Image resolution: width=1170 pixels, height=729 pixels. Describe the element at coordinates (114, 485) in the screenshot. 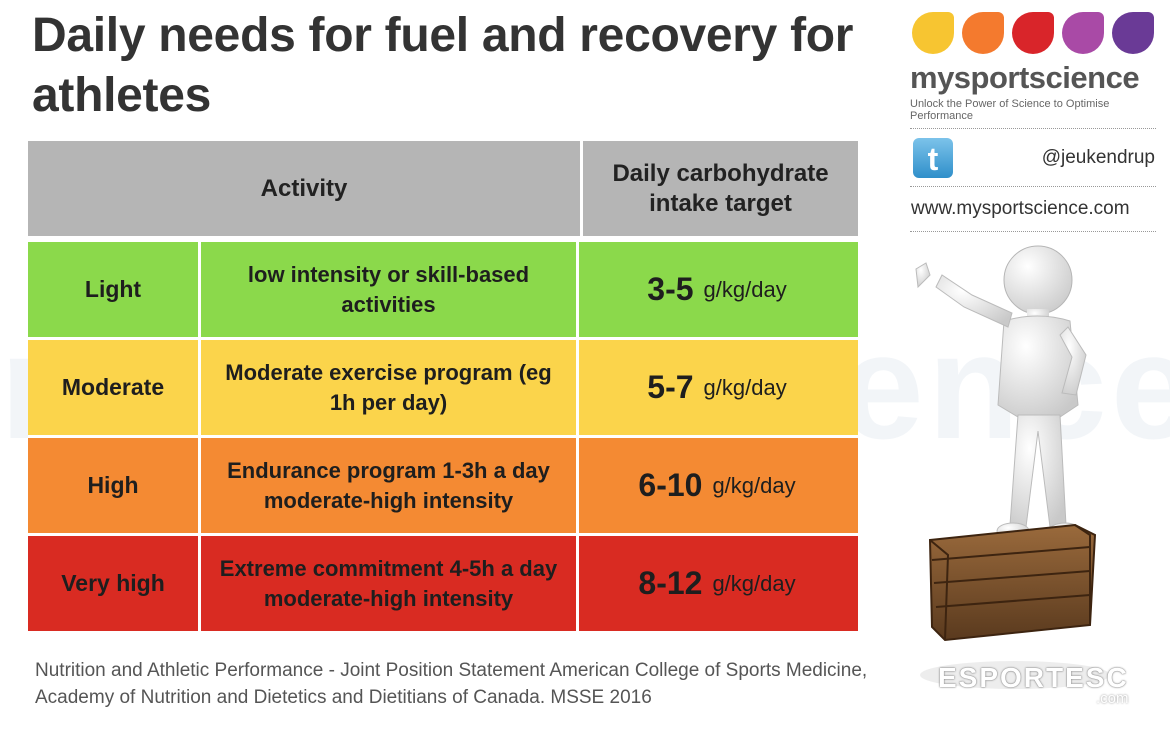

I see `activity-level: High` at that location.